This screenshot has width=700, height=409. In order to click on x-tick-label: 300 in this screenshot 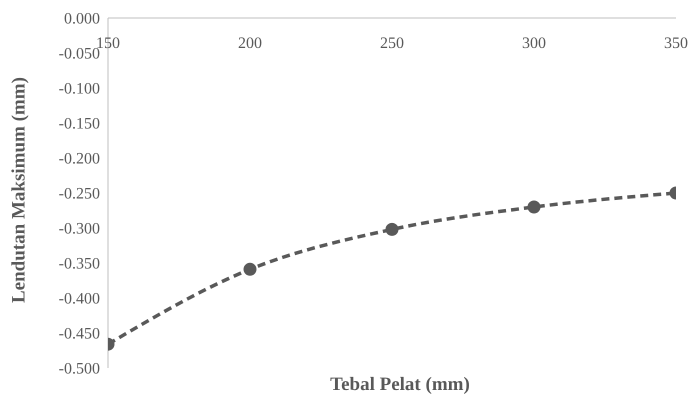, I will do `click(534, 43)`.